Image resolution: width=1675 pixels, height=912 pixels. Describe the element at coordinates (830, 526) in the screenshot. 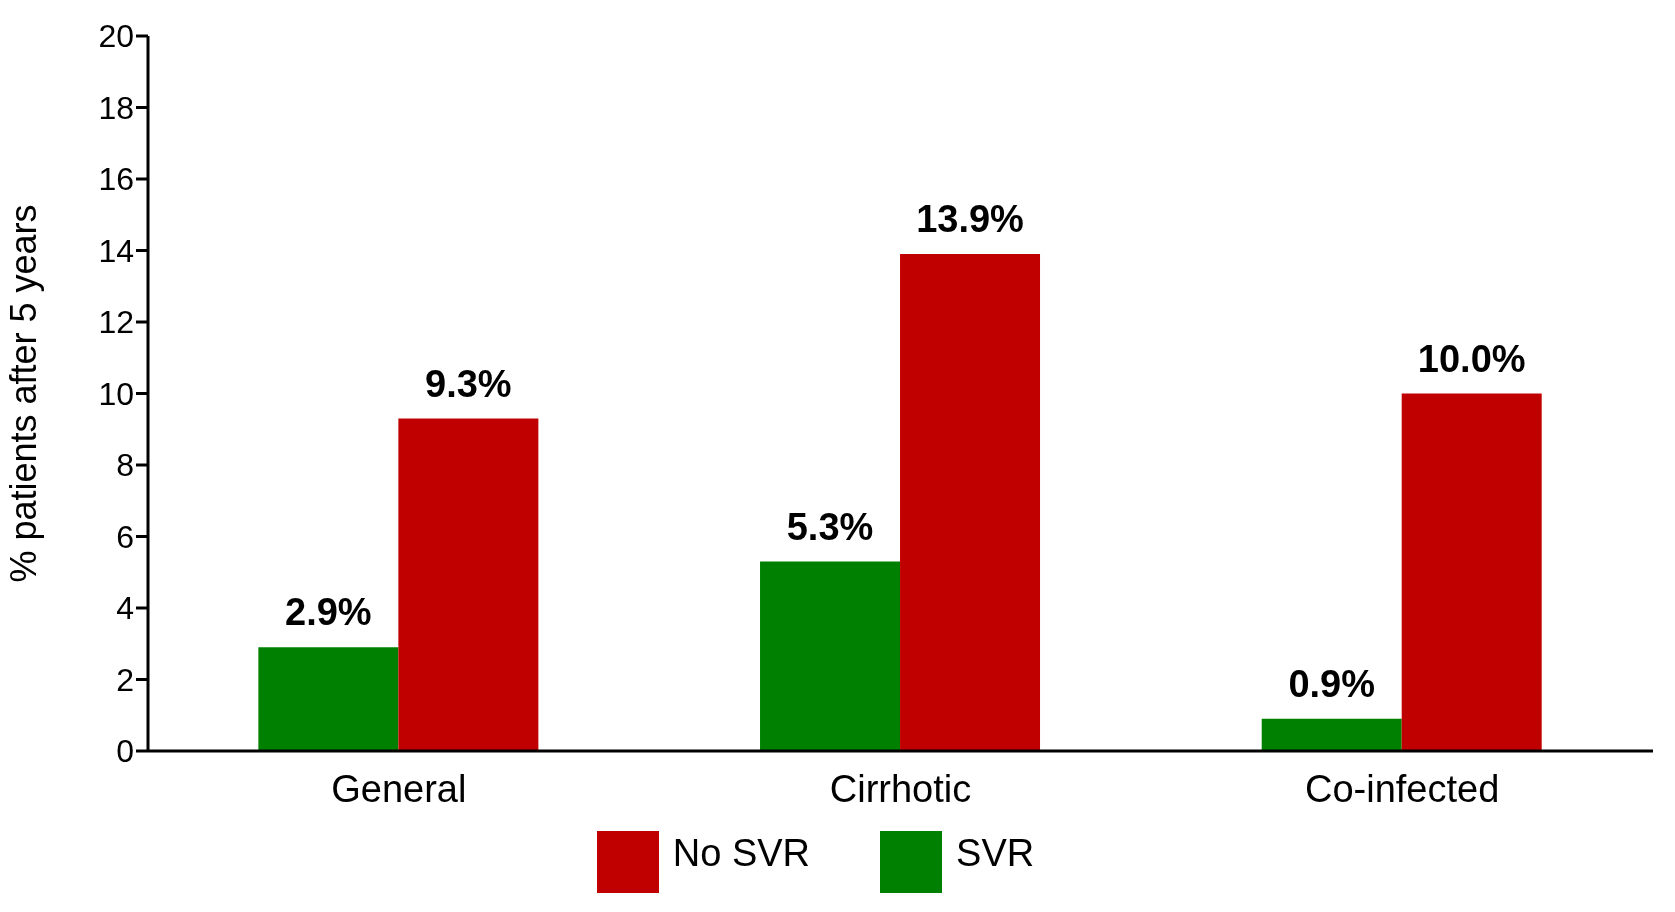

I see `data-label: 5.3%` at that location.